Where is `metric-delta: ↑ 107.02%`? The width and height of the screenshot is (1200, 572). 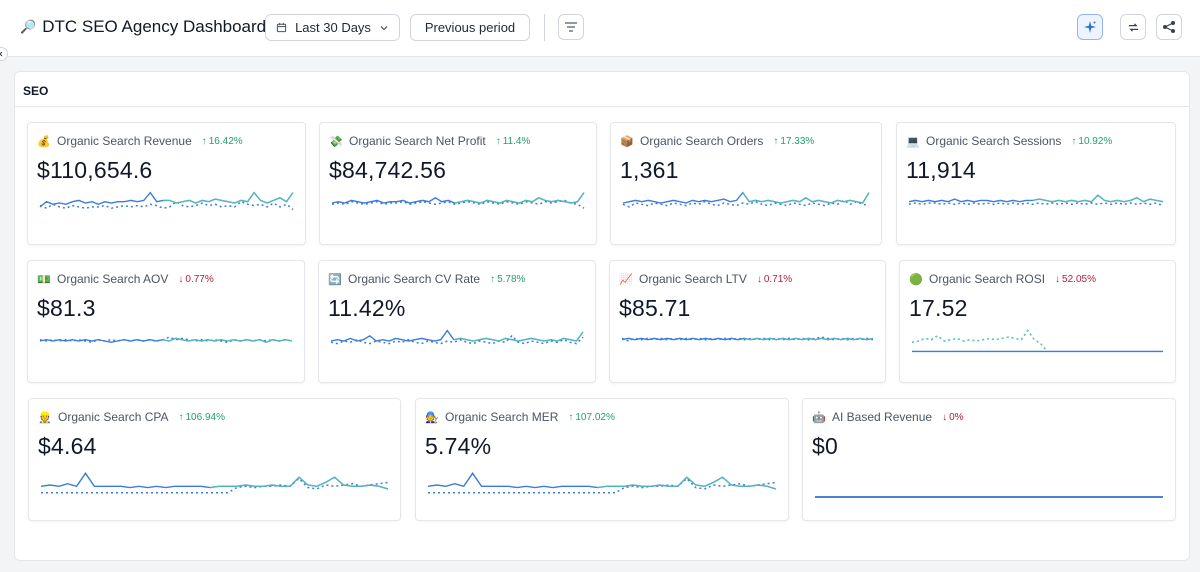 metric-delta: ↑ 107.02% is located at coordinates (591, 417).